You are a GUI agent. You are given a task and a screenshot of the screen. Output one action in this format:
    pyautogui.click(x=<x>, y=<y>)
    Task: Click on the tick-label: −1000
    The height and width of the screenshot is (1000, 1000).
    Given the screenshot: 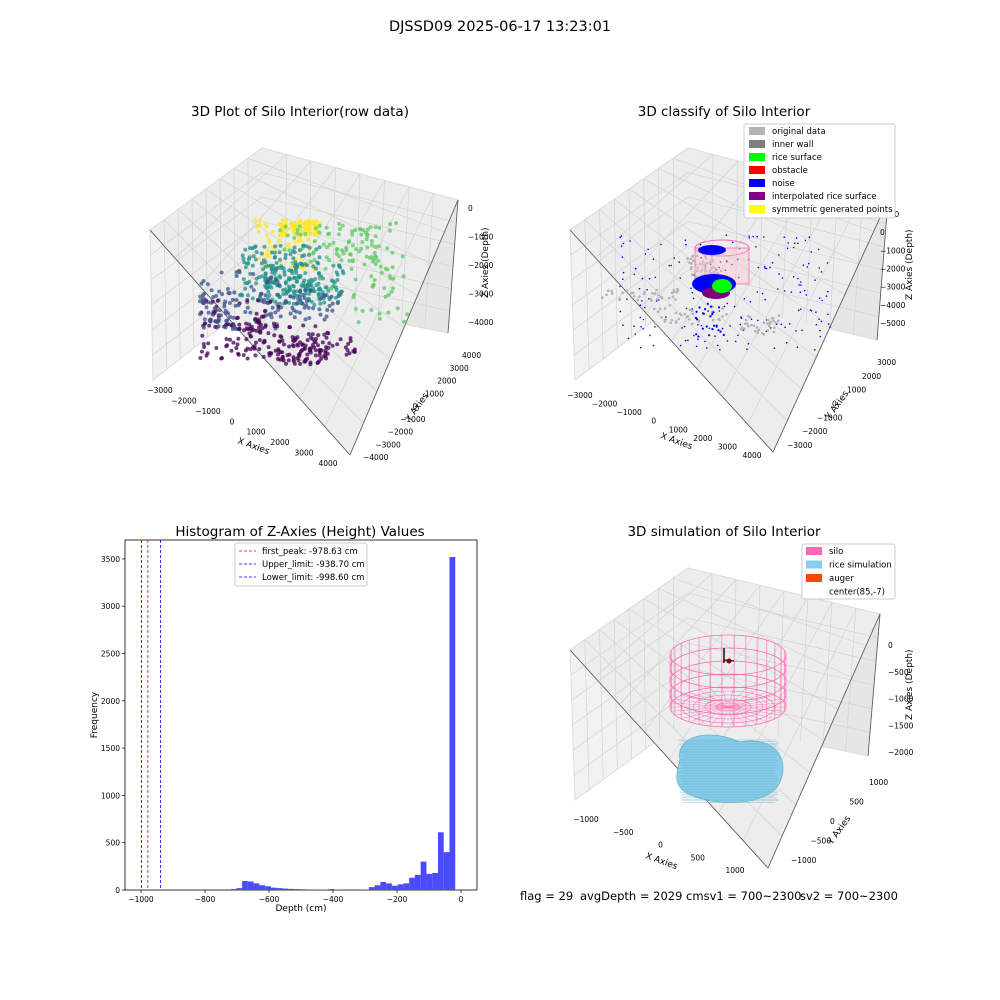 What is the action you would take?
    pyautogui.click(x=893, y=250)
    